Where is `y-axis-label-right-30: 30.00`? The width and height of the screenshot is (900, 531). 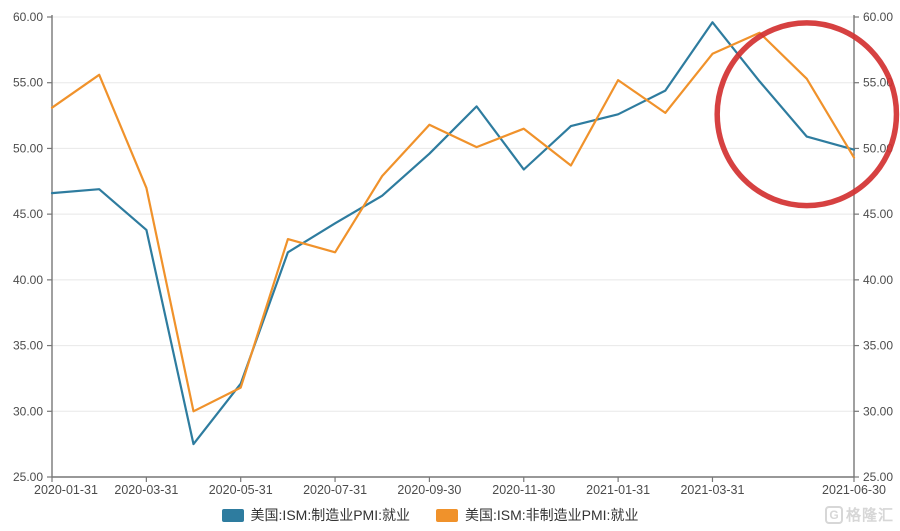
y-axis-label-right-30: 30.00 is located at coordinates (878, 411).